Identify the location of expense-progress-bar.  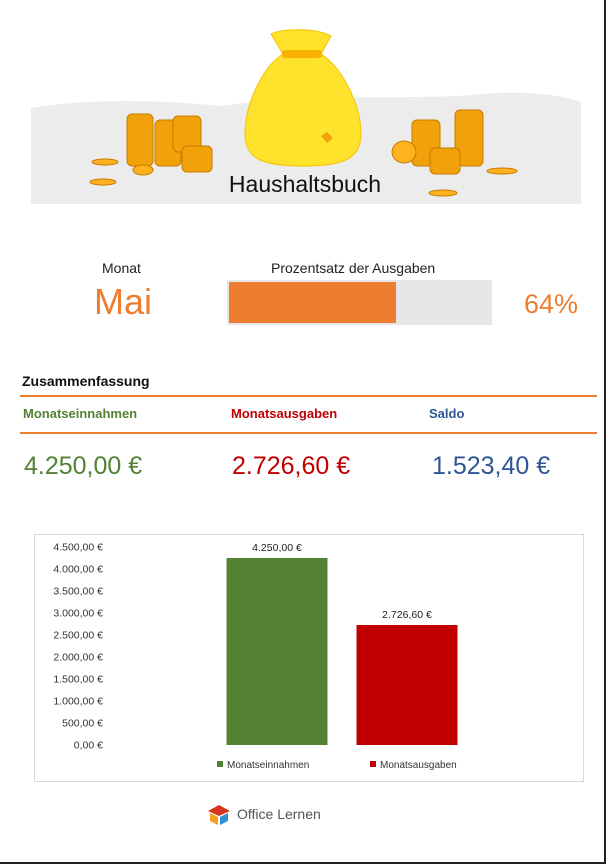
(359, 302).